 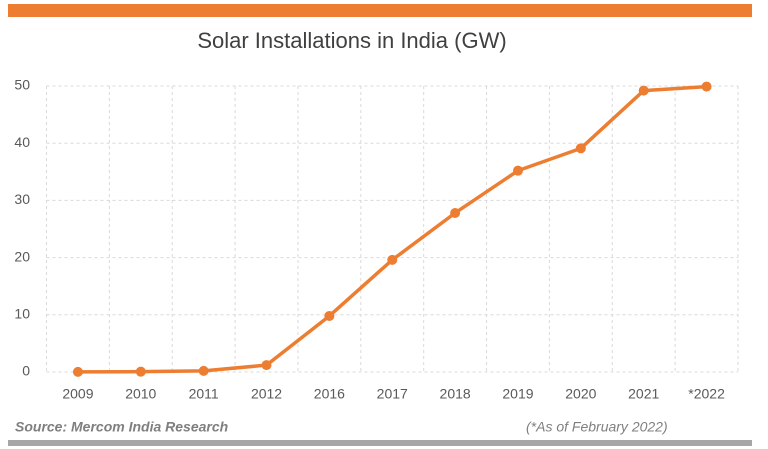 I want to click on x-tick-label: 2012, so click(x=266, y=394).